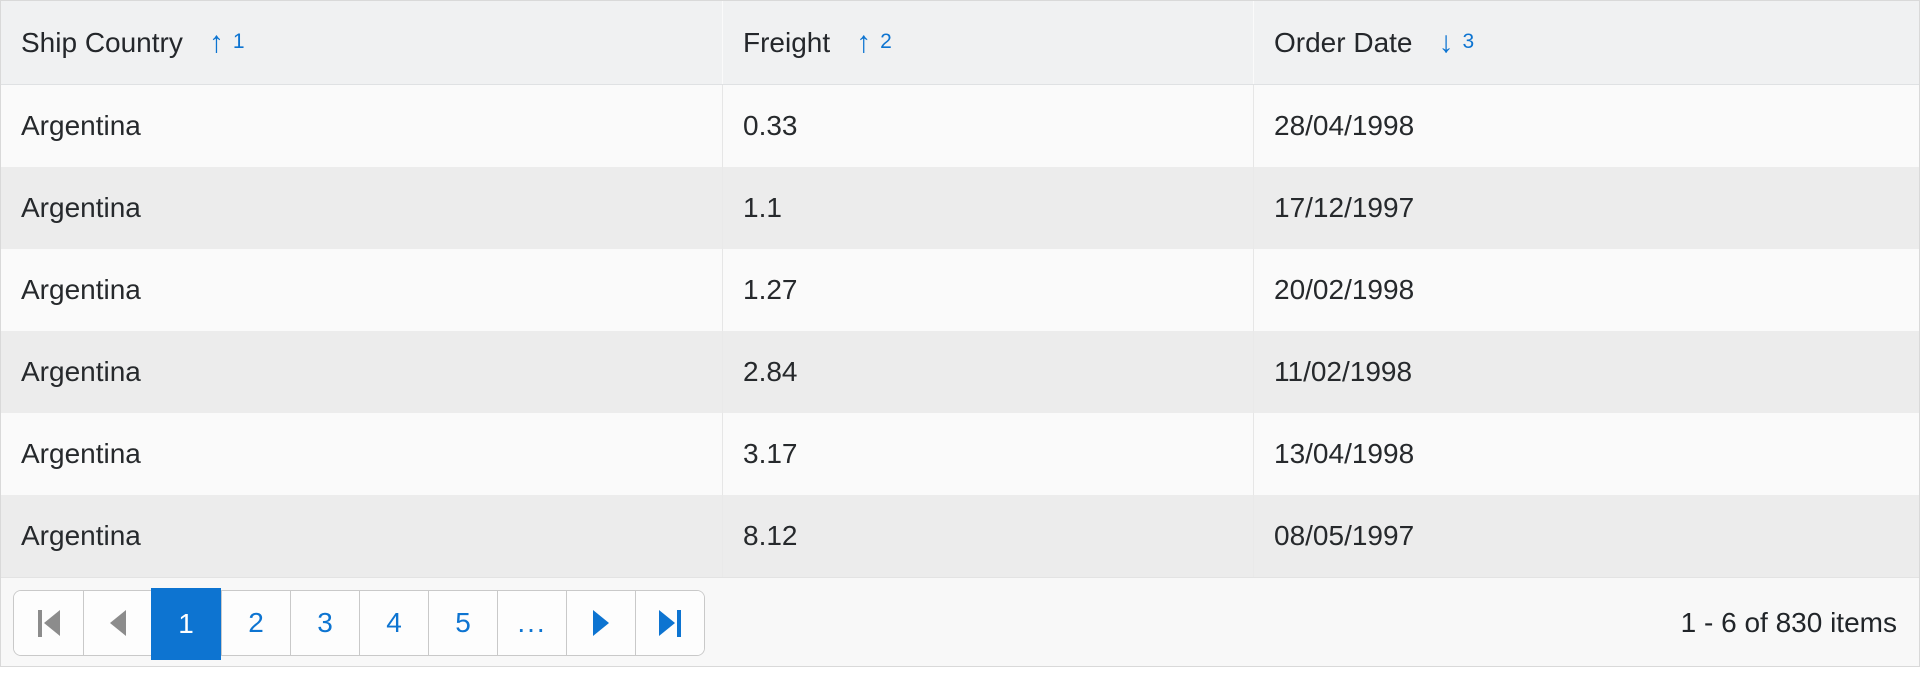  What do you see at coordinates (960, 621) in the screenshot?
I see `grid-pager-bar: 1 2 3 4 5 ... 1 - 6 of 830 items` at bounding box center [960, 621].